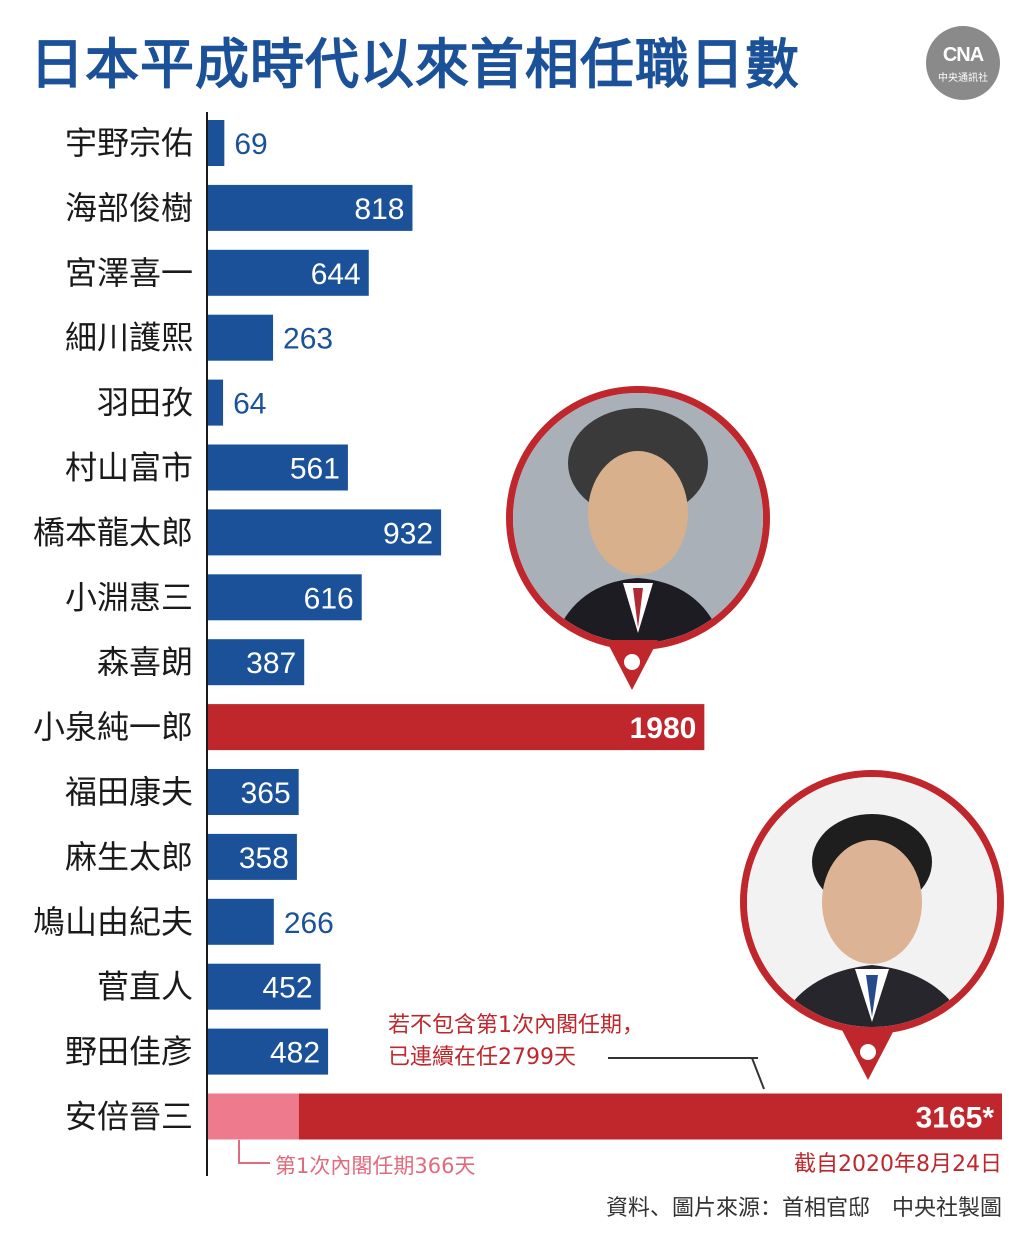 The image size is (1024, 1234). I want to click on value-label: 616, so click(329, 598).